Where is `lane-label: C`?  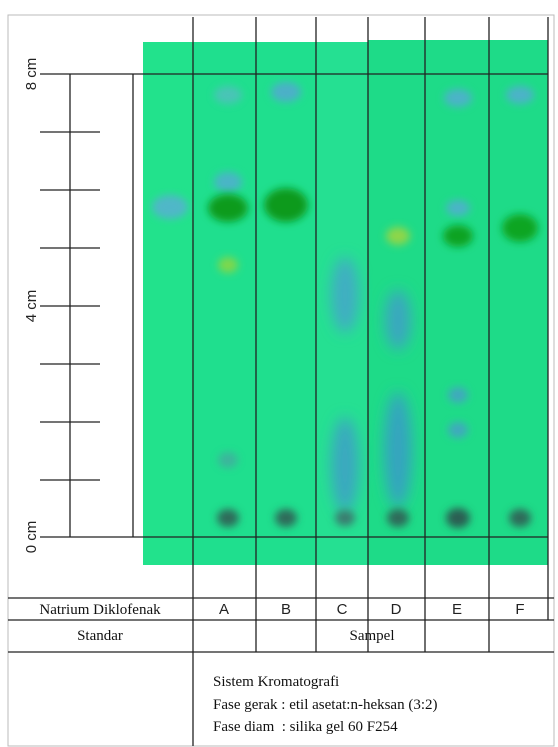
lane-label: C is located at coordinates (342, 609).